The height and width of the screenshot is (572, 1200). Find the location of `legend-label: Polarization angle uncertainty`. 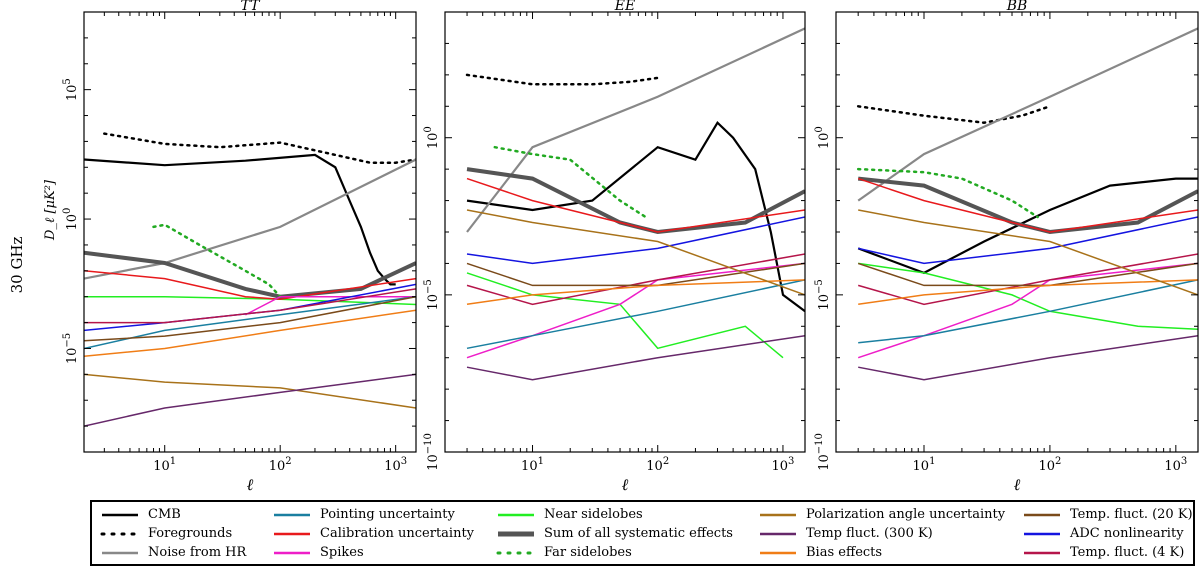

legend-label: Polarization angle uncertainty is located at coordinates (906, 514).